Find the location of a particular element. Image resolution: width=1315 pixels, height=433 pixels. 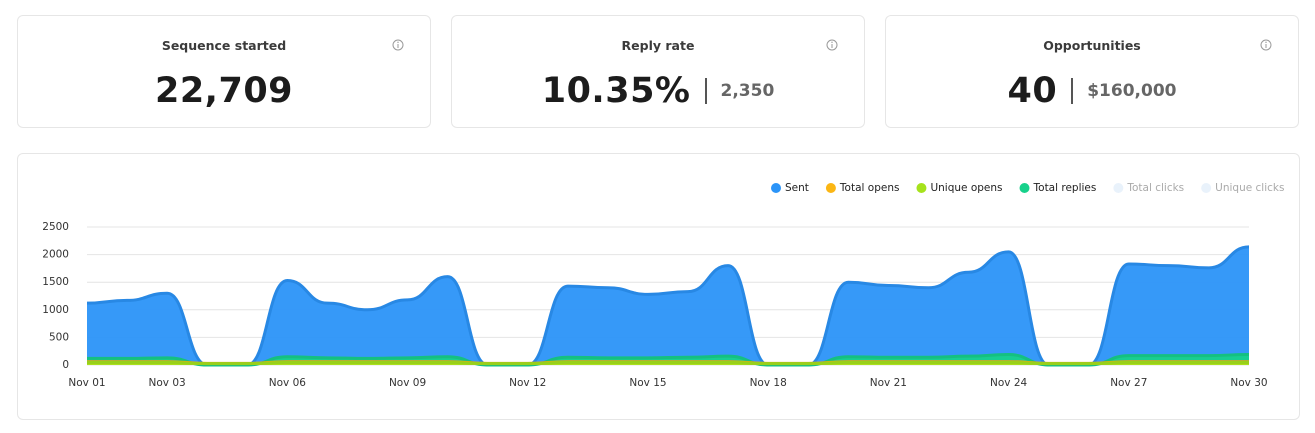

card-row: 10.35% 2,350 is located at coordinates (658, 91).